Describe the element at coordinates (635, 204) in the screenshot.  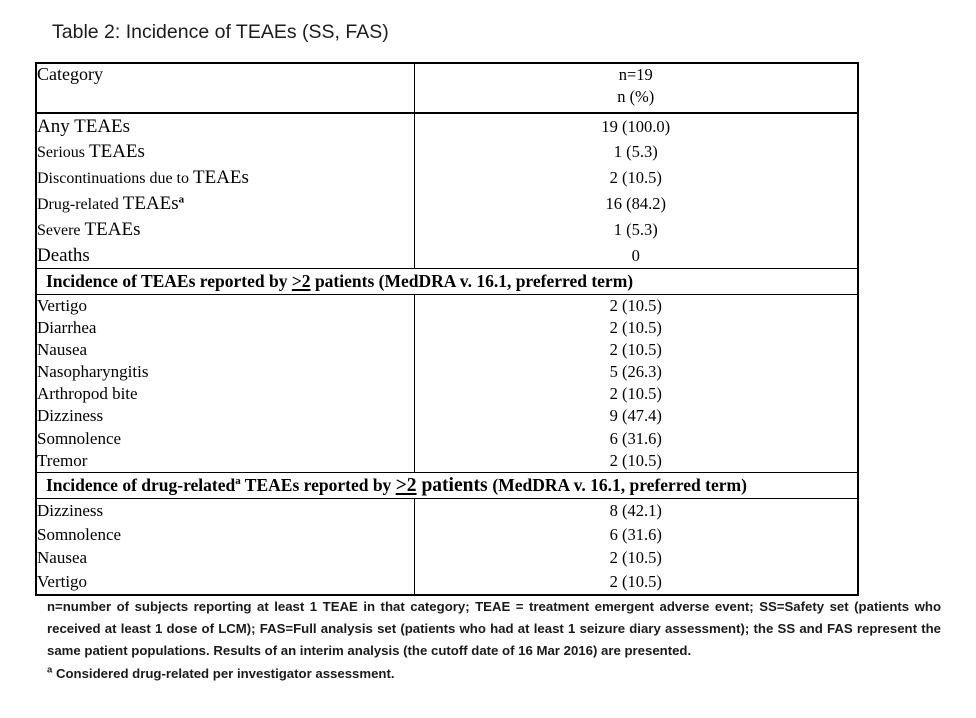
I see `value-cell: 16 (84.2)` at that location.